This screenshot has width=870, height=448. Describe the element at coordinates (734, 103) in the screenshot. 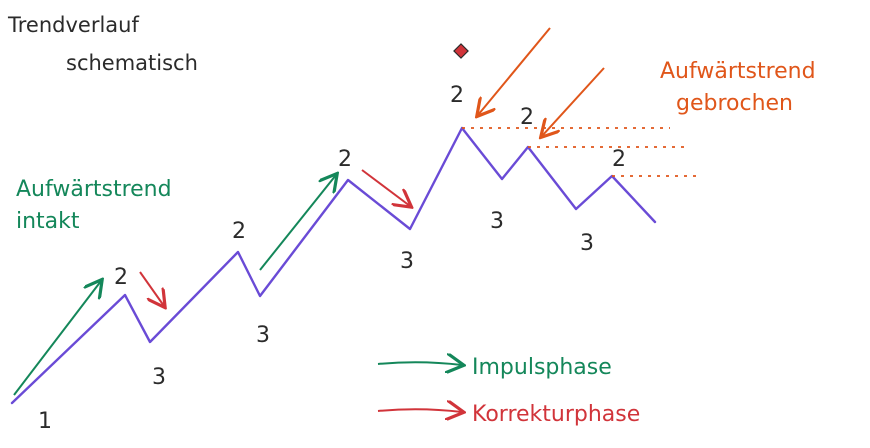

I see `broken-label-line-2: gebrochen` at that location.